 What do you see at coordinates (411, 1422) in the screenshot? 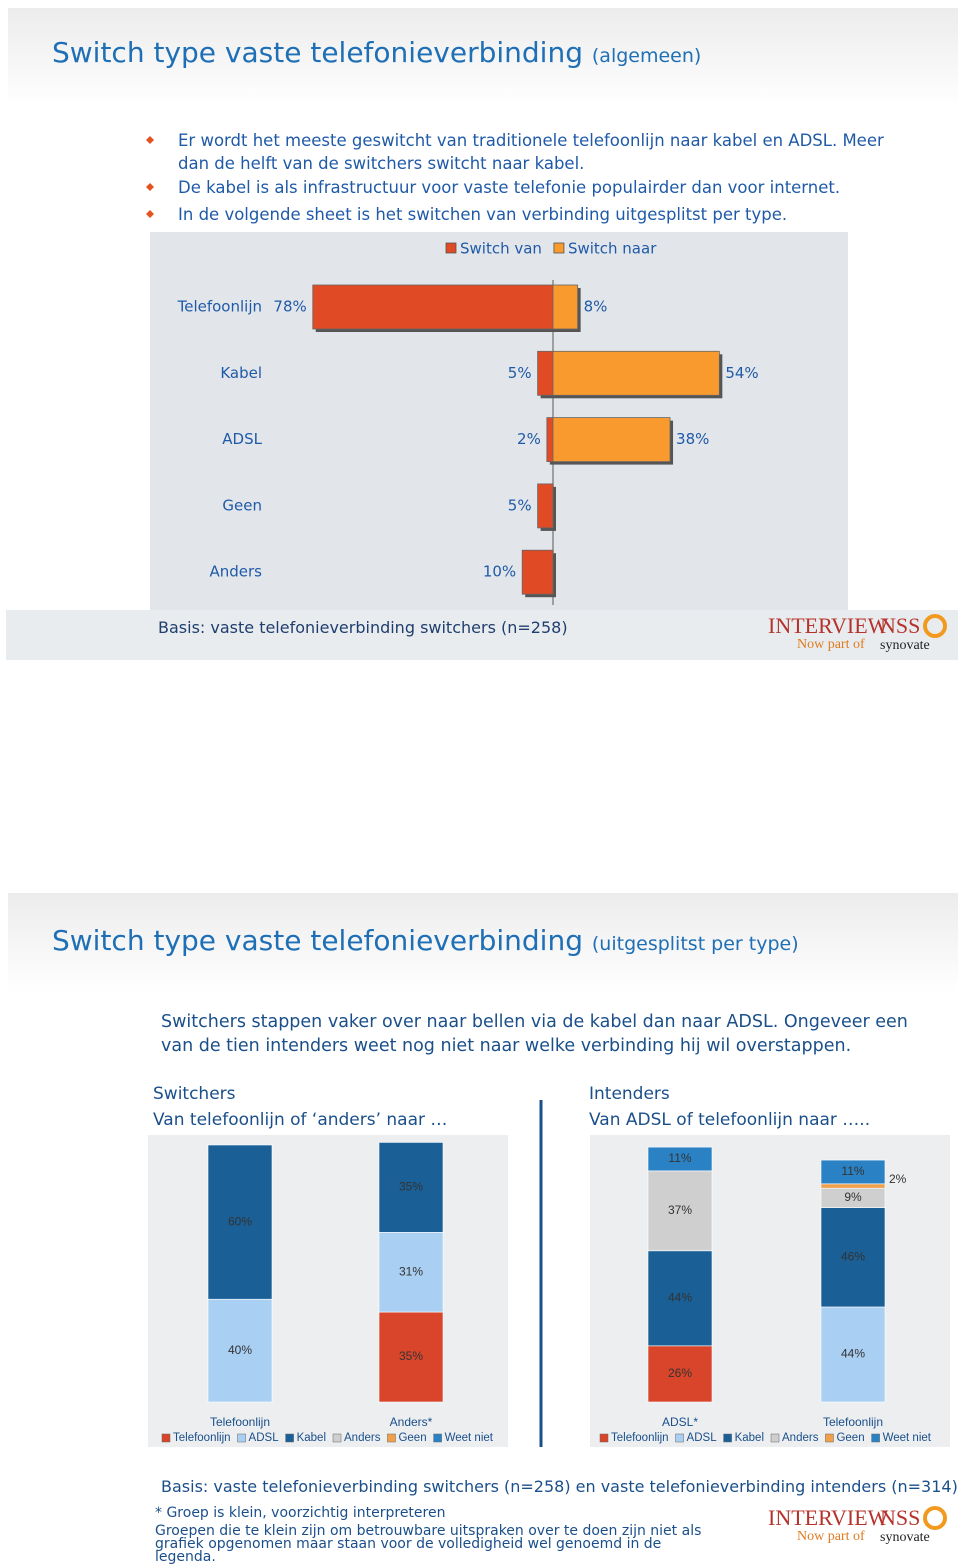
I see `category-label: Anders*` at bounding box center [411, 1422].